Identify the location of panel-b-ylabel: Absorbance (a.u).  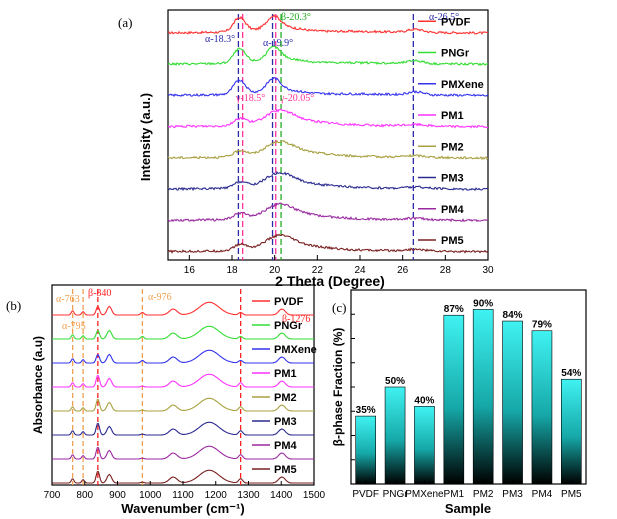
(38, 385).